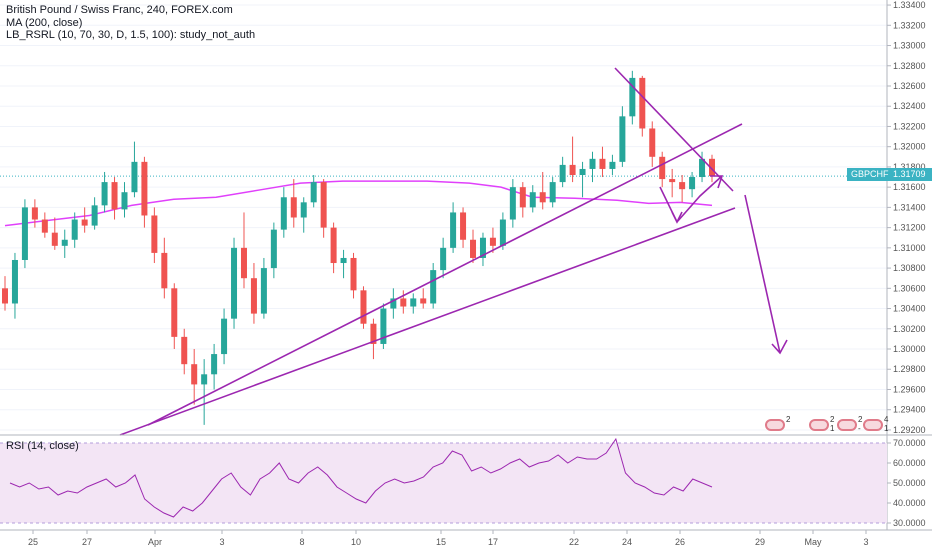 The width and height of the screenshot is (932, 550). What do you see at coordinates (822, 424) in the screenshot?
I see `earnings-icon: 2 1` at bounding box center [822, 424].